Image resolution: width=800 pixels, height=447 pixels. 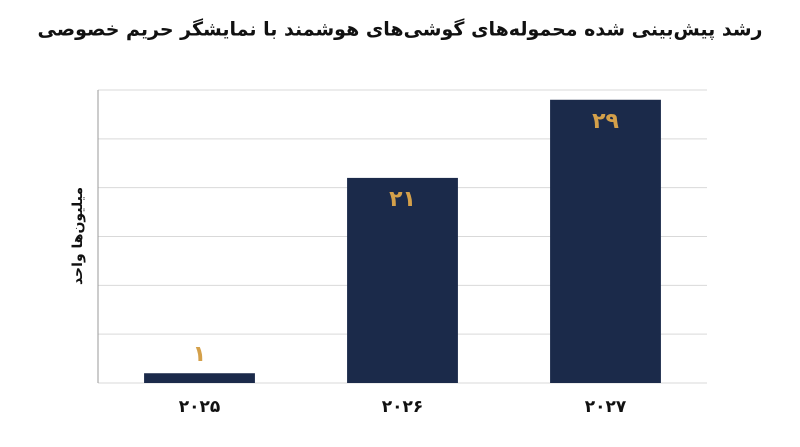 What do you see at coordinates (402, 199) in the screenshot?
I see `value-label: ۲۱` at bounding box center [402, 199].